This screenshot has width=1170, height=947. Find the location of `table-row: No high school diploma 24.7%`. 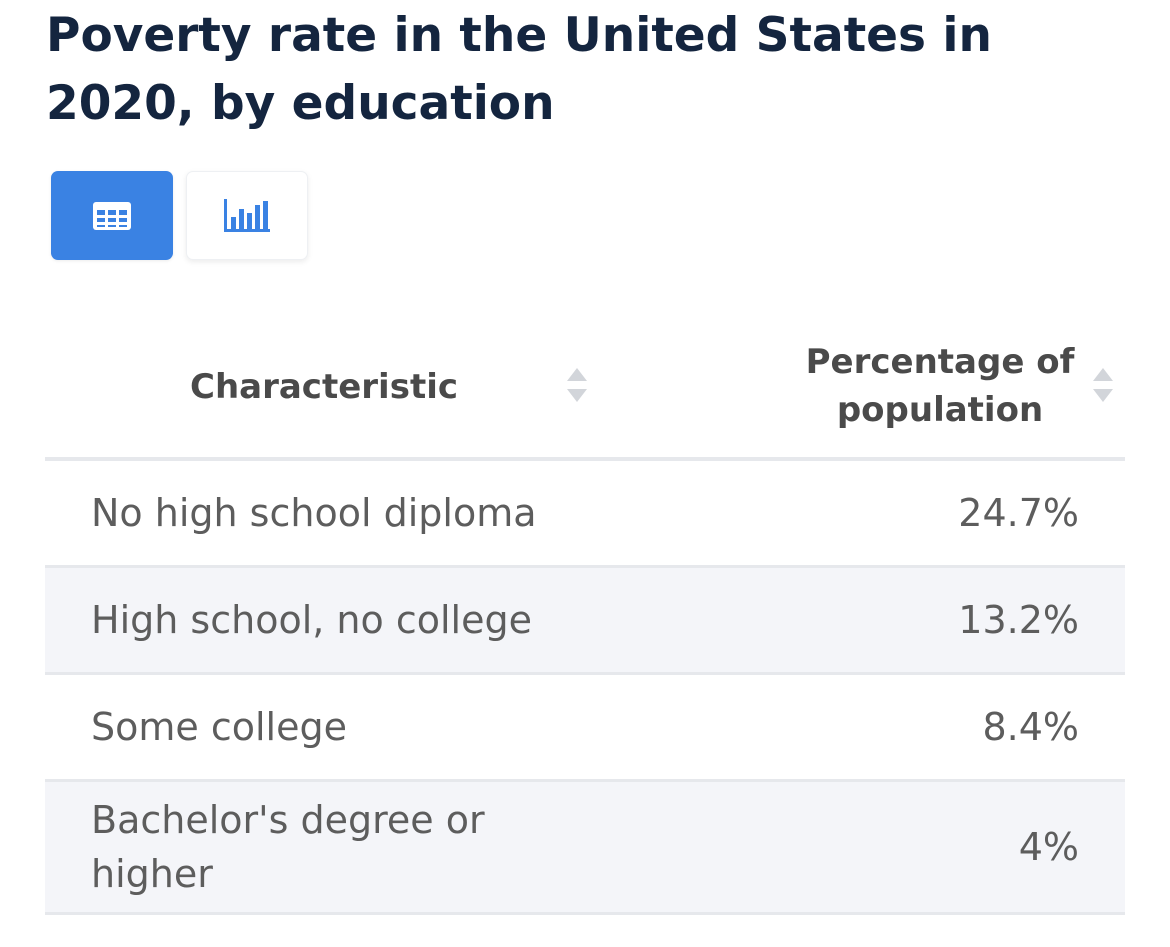

table-row: No high school diploma 24.7% is located at coordinates (585, 513).